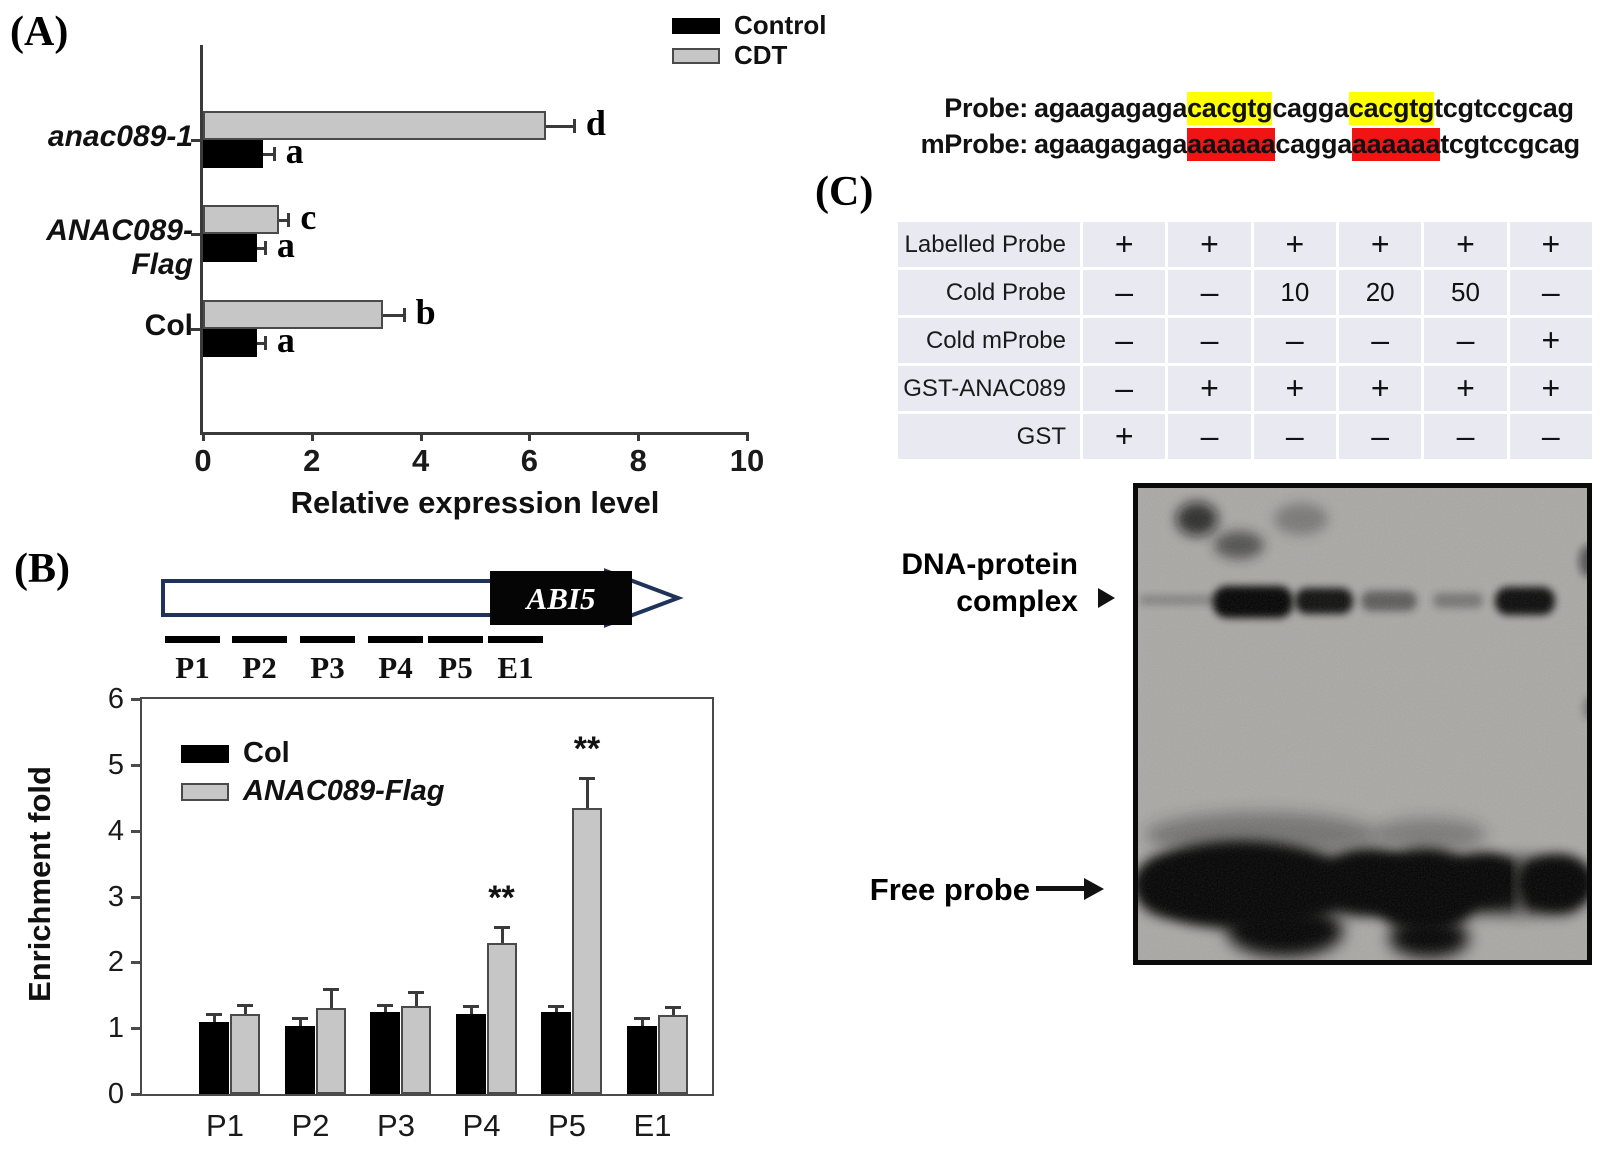 This screenshot has height=1161, width=1605. What do you see at coordinates (1294, 292) in the screenshot?
I see `table-cell: 10` at bounding box center [1294, 292].